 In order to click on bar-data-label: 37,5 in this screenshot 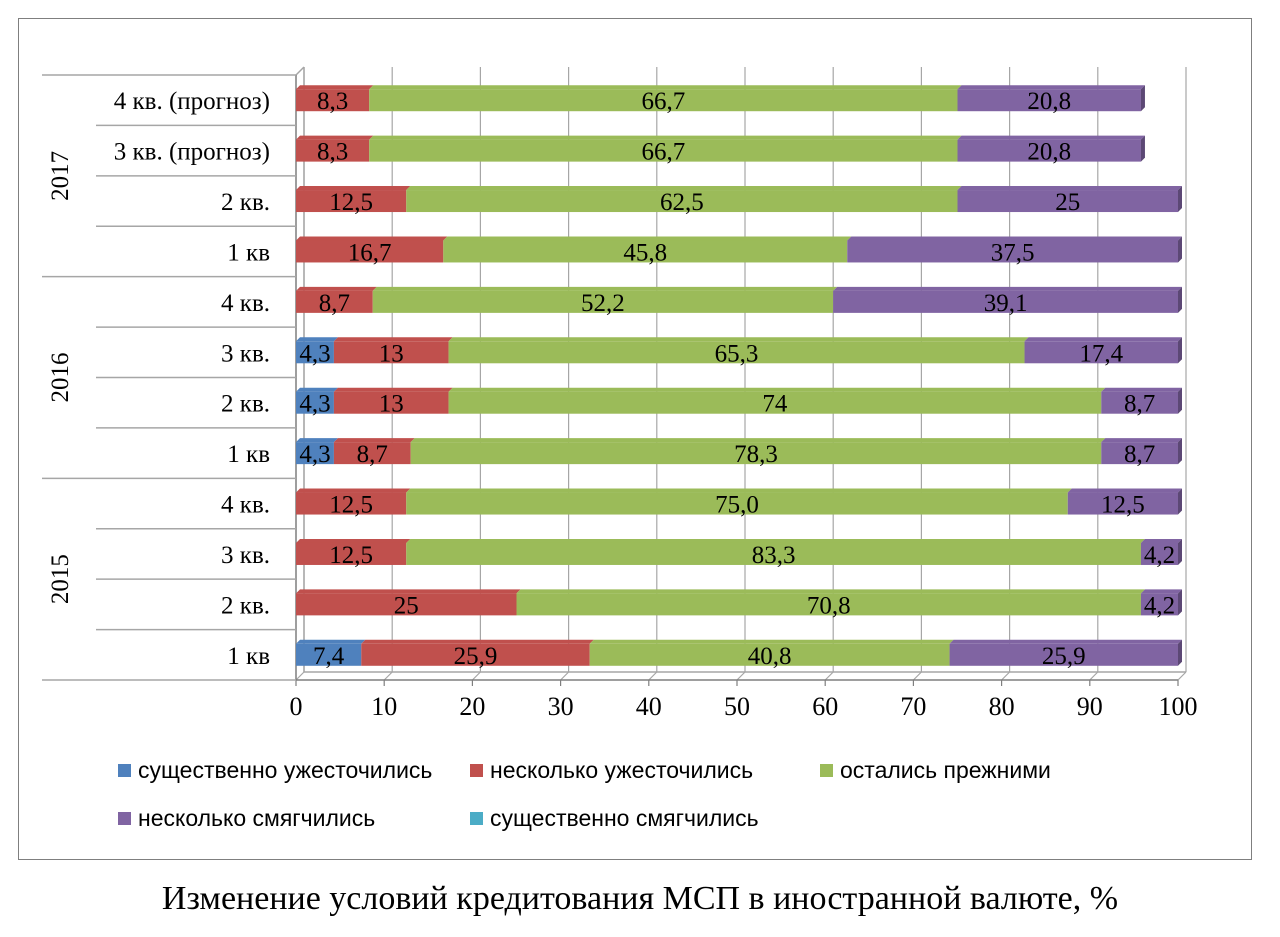, I will do `click(1013, 252)`.